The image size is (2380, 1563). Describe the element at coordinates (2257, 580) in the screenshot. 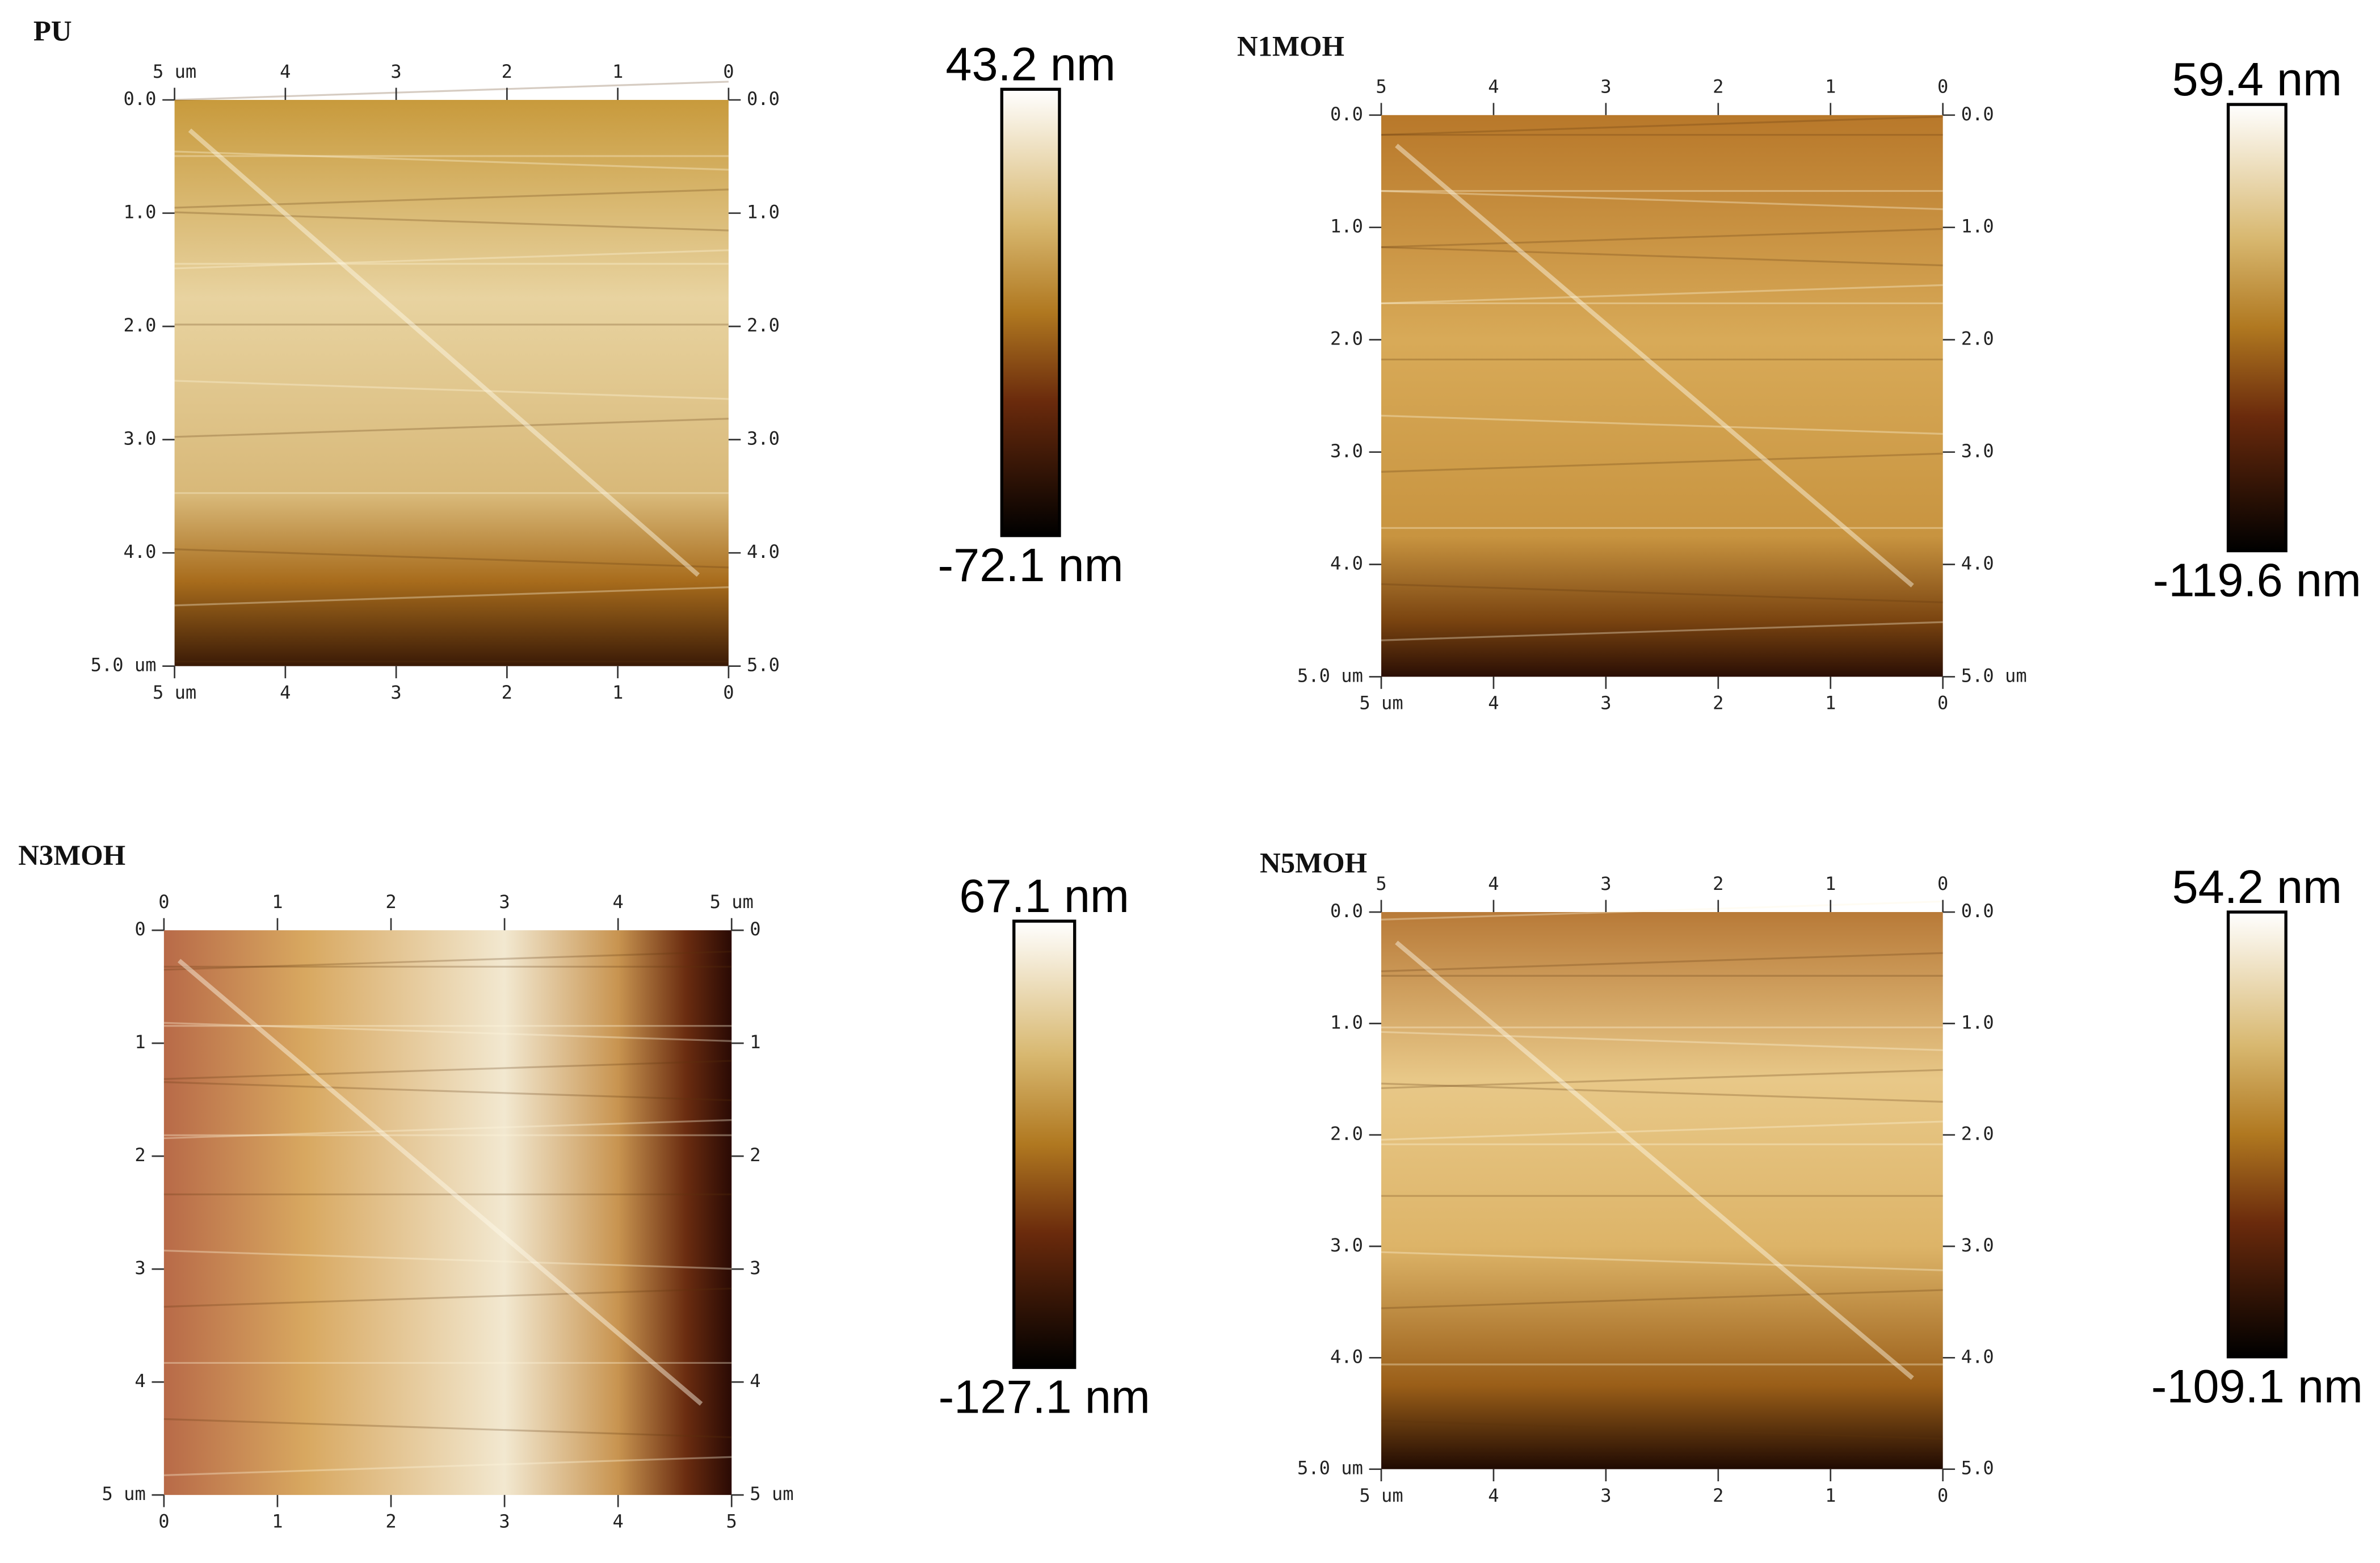

I see `scale-min: -119.6 nm` at that location.